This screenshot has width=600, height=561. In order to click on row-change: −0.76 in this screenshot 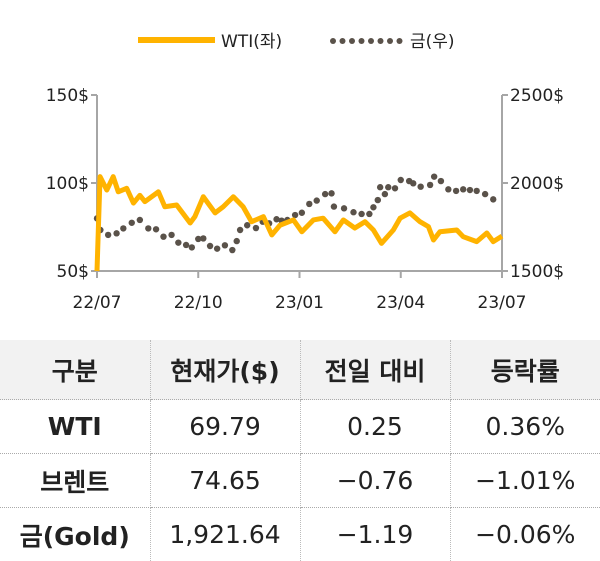, I will do `click(375, 480)`.